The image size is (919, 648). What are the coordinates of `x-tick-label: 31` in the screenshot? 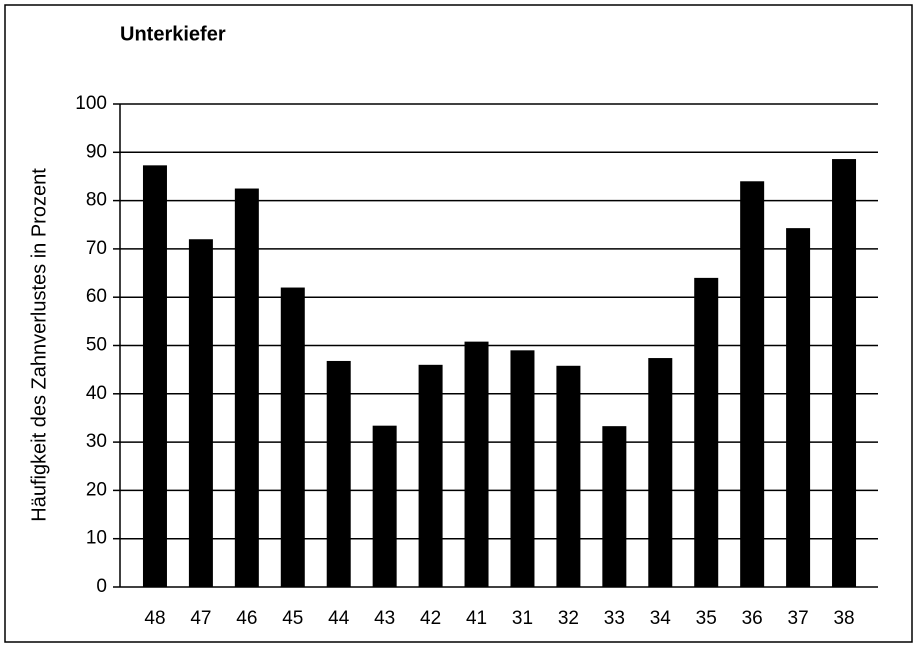 It's located at (522, 618).